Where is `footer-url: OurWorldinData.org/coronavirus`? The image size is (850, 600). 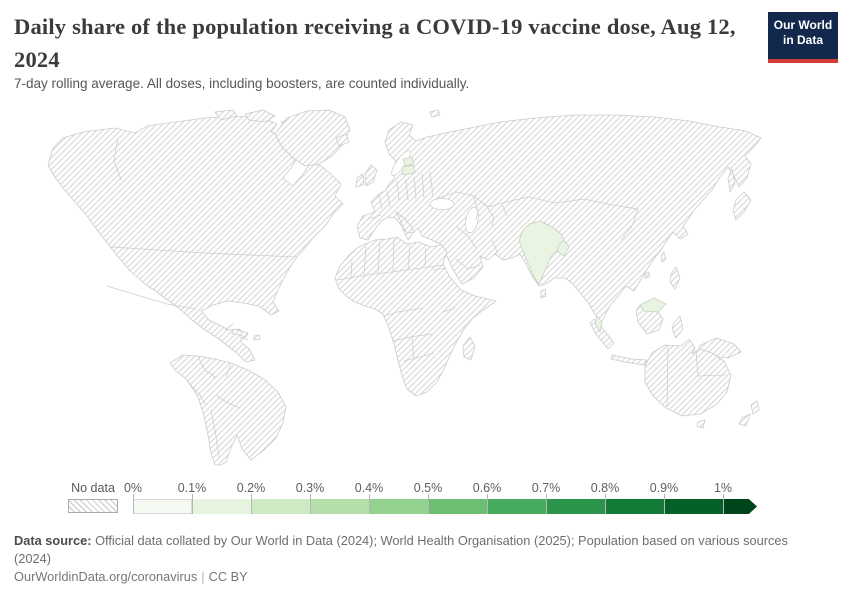
footer-url: OurWorldinData.org/coronavirus is located at coordinates (106, 576).